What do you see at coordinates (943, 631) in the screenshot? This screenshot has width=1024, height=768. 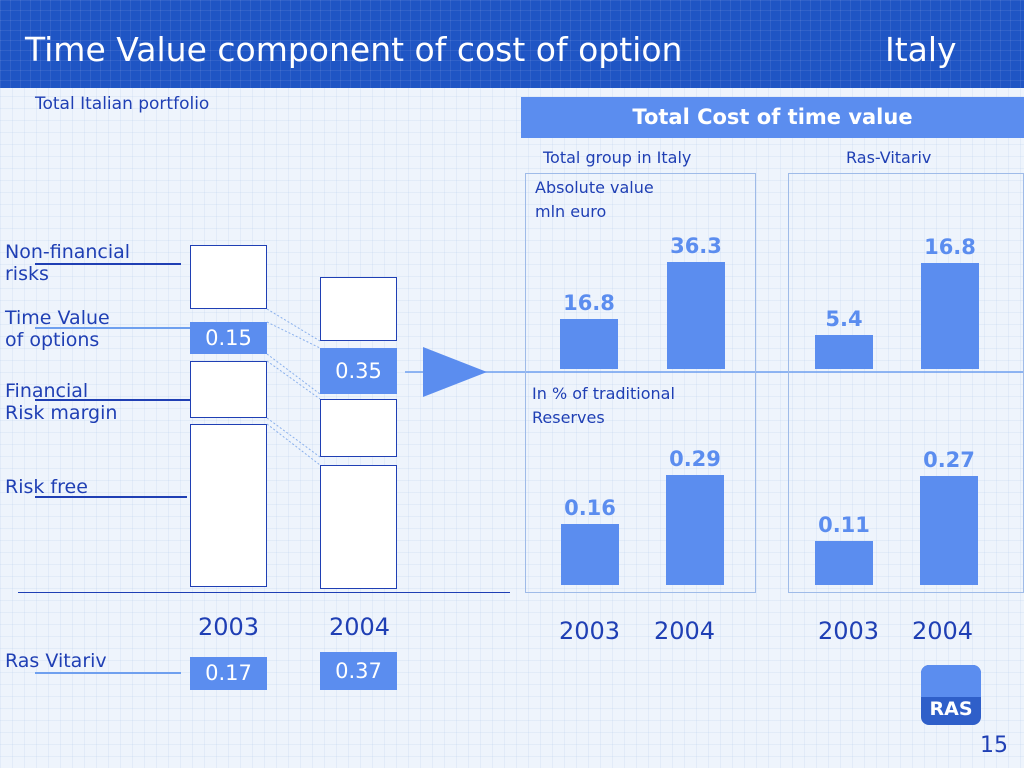 I see `year-2004-ras: 2004` at bounding box center [943, 631].